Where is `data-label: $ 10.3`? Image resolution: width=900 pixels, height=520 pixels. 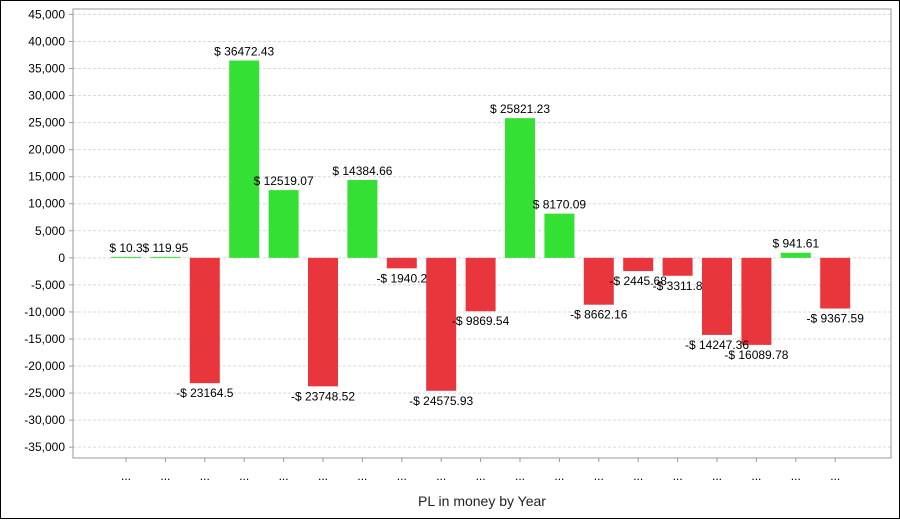 data-label: $ 10.3 is located at coordinates (126, 248).